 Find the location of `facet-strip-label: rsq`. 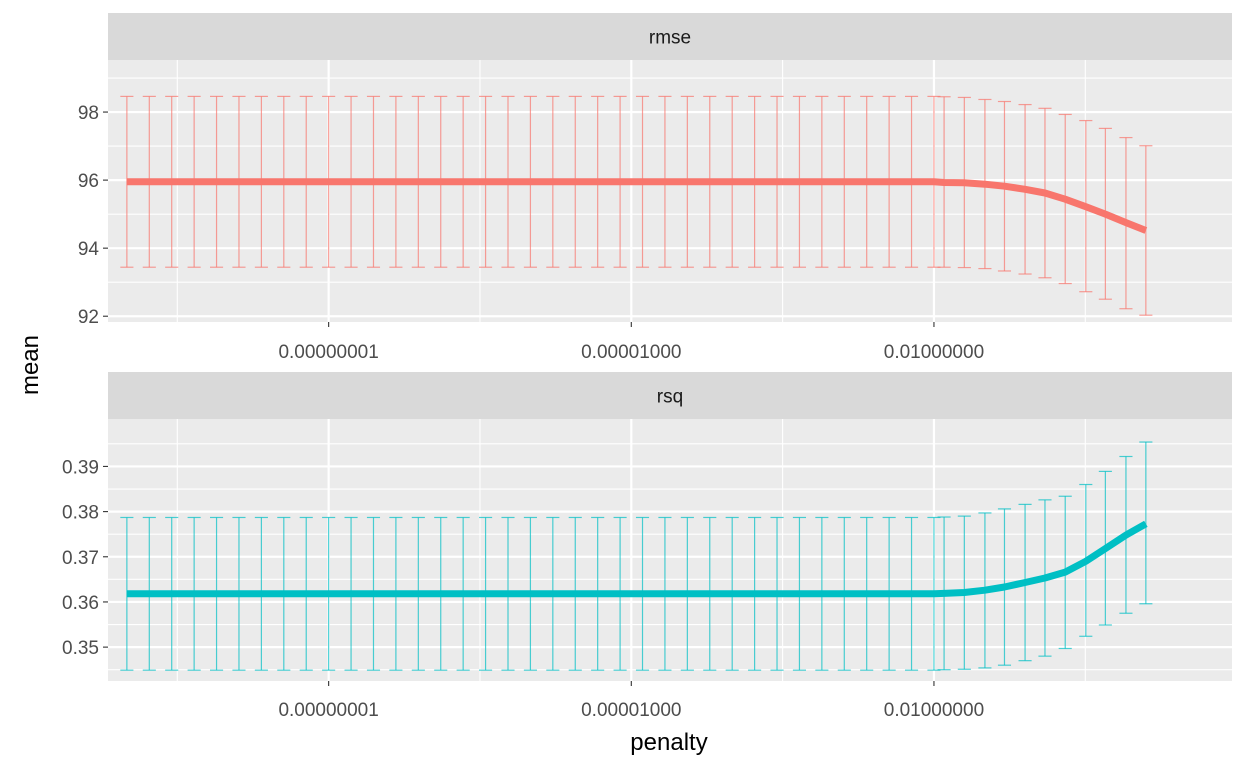

facet-strip-label: rsq is located at coordinates (670, 397).